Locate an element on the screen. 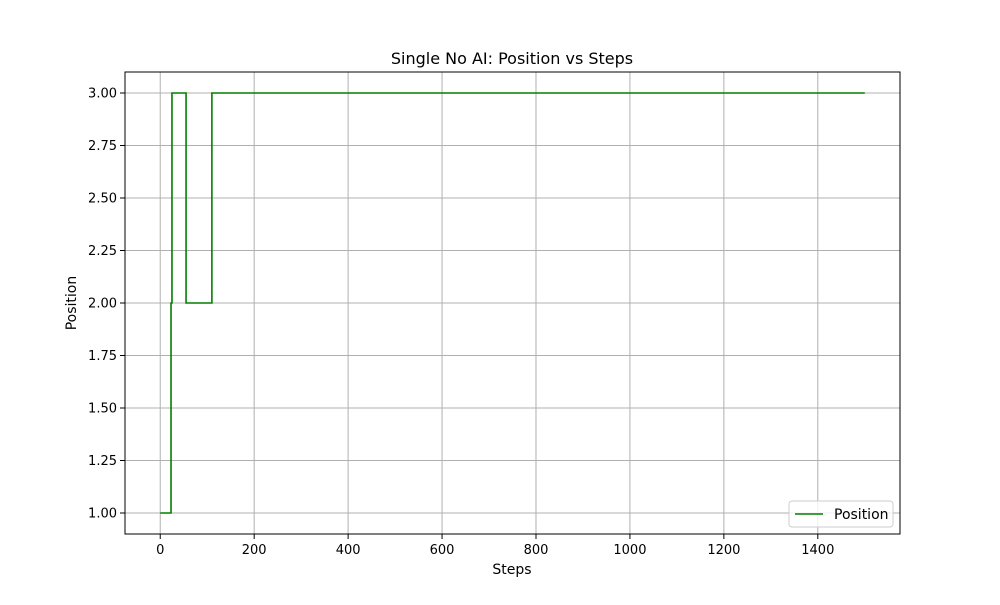 This screenshot has width=1000, height=605. legend-label-position: Position is located at coordinates (861, 515).